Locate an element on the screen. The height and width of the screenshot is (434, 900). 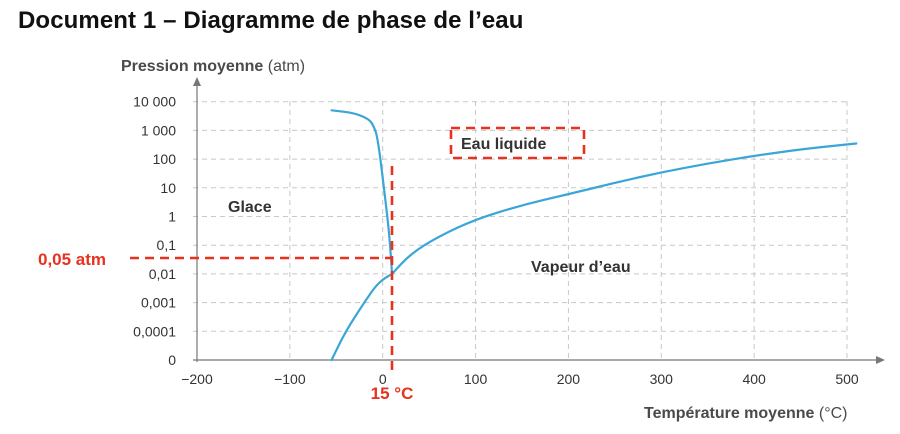
x-tick-label: 400 is located at coordinates (754, 379).